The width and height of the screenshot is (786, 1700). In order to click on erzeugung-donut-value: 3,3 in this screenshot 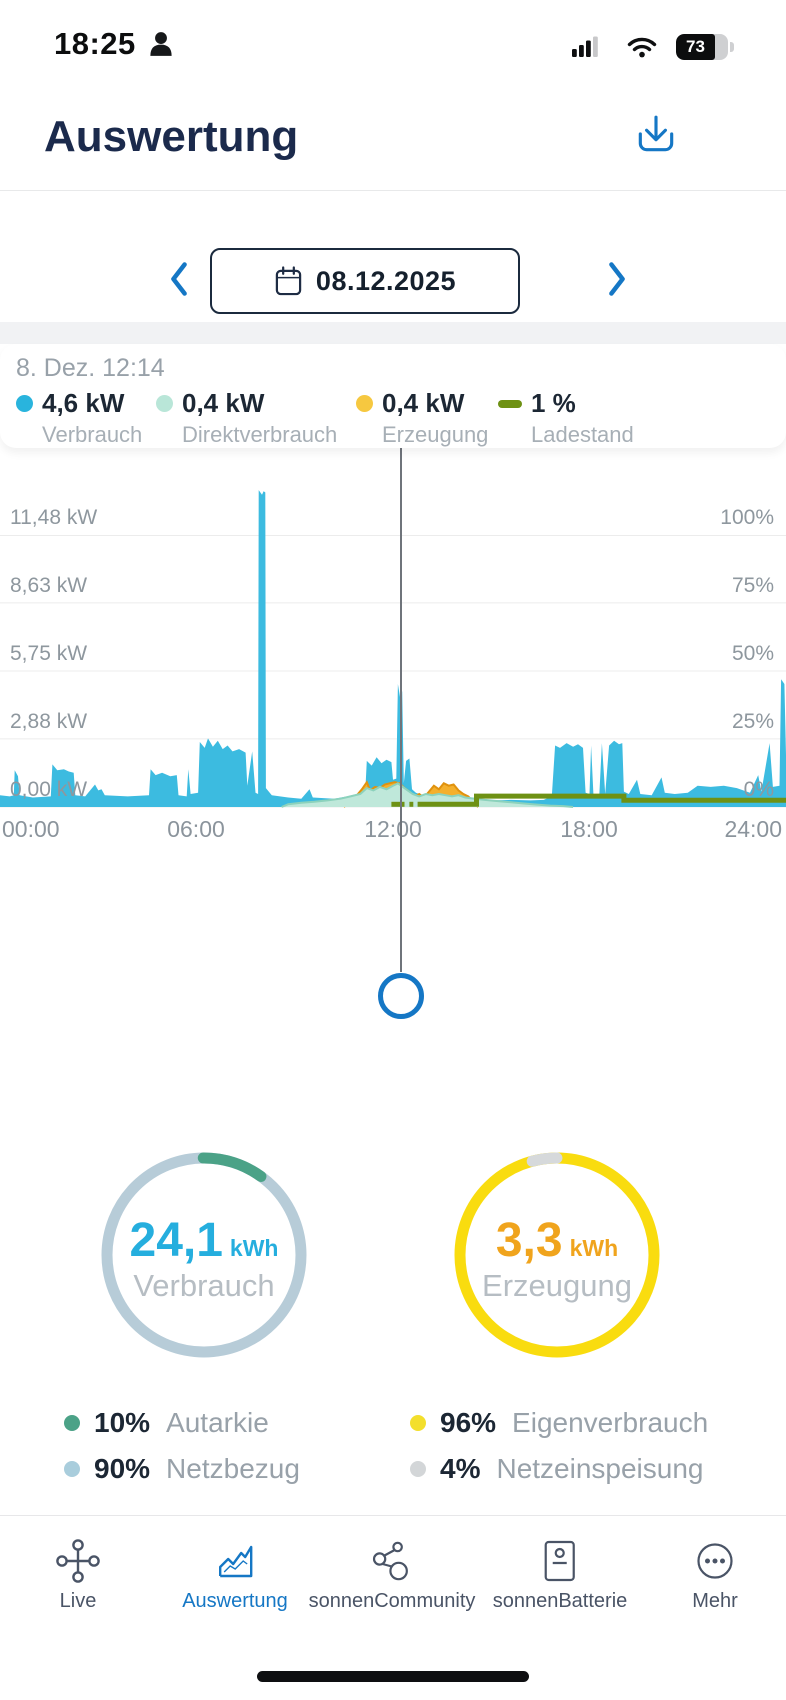, I will do `click(529, 1240)`.